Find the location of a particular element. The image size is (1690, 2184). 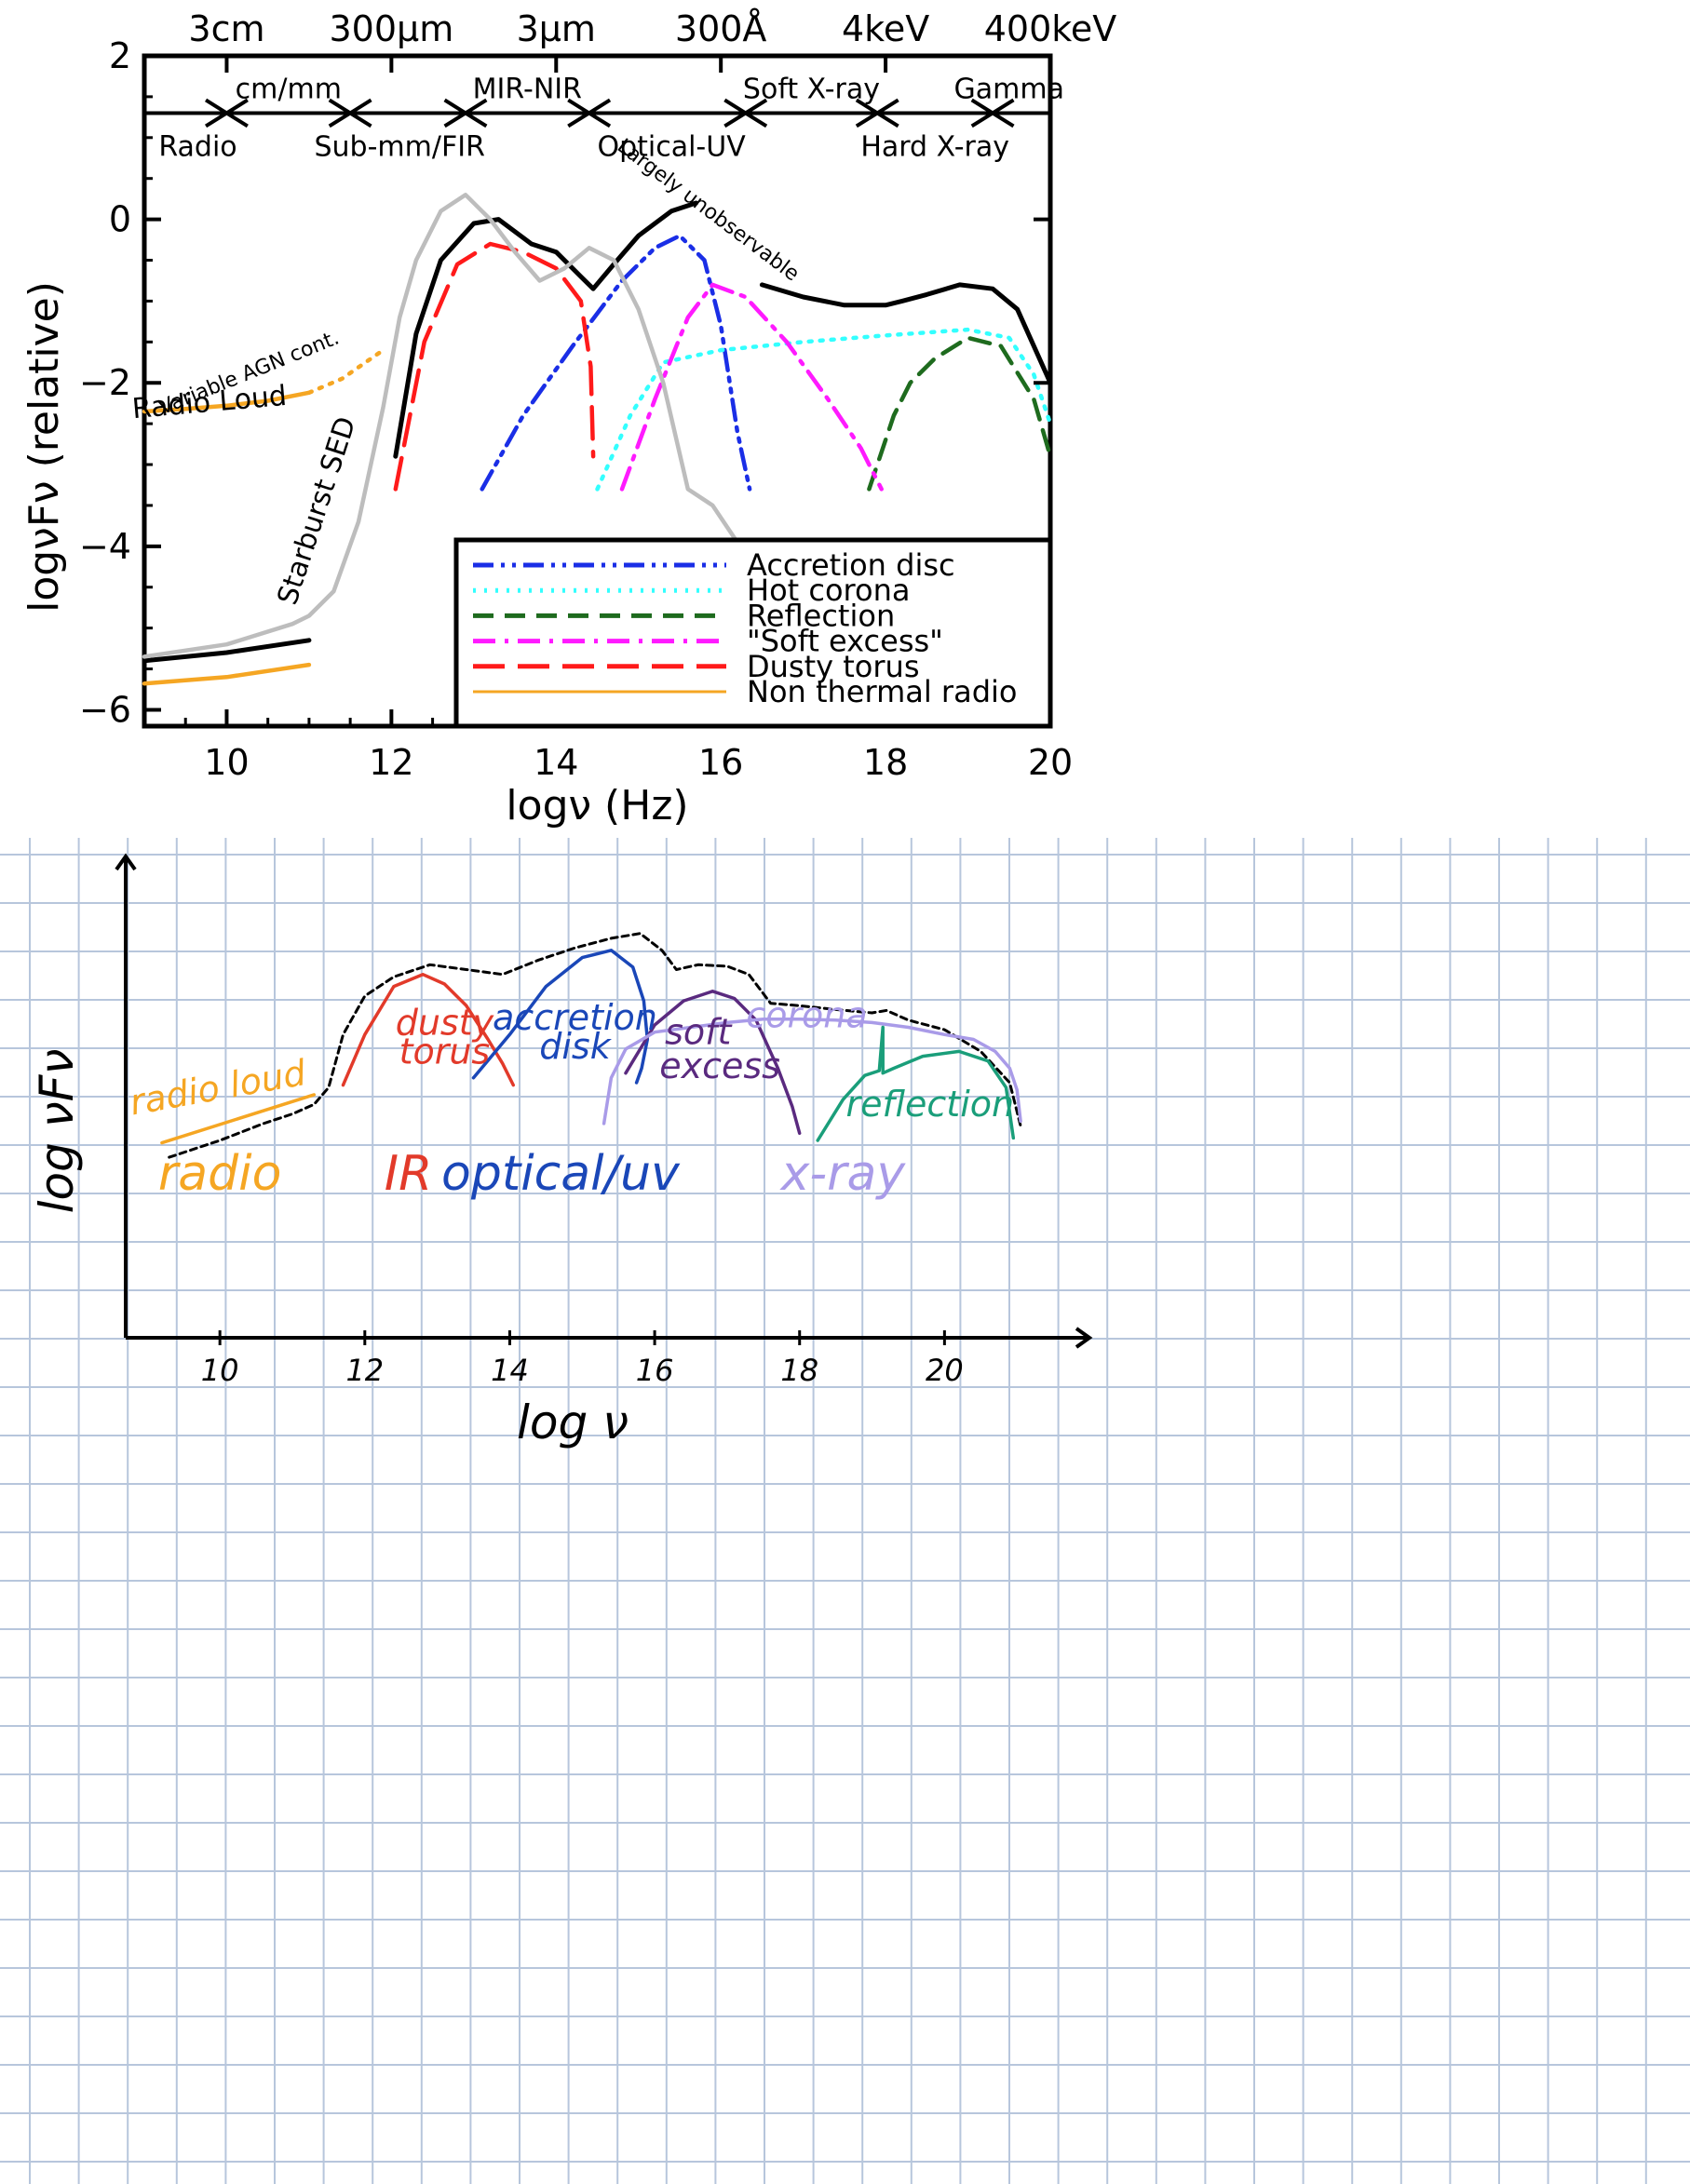

curve-label: disk is located at coordinates (575, 1046).